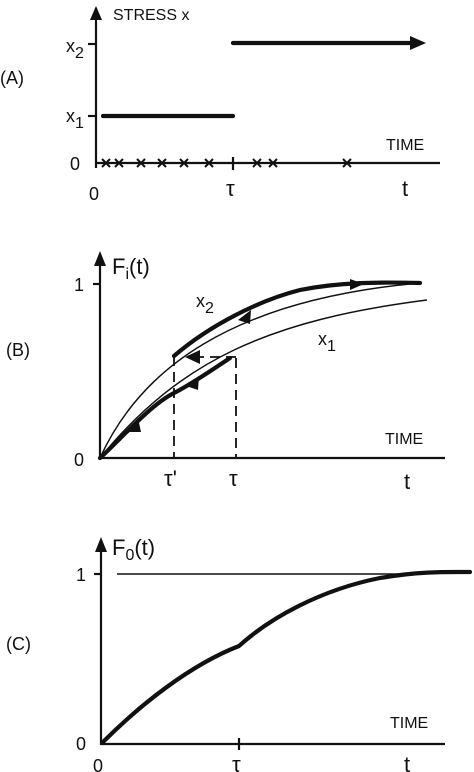 The width and height of the screenshot is (474, 772). I want to click on panel-c-x-axis-title: TIME, so click(409, 723).